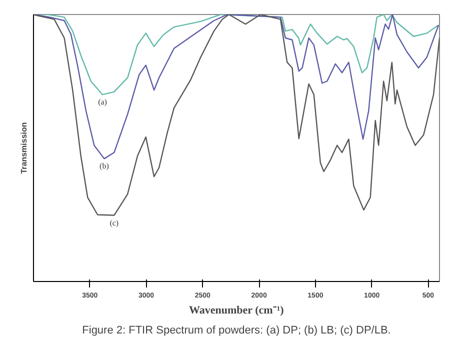 The width and height of the screenshot is (451, 339). Describe the element at coordinates (114, 223) in the screenshot. I see `annotation: (c)` at that location.